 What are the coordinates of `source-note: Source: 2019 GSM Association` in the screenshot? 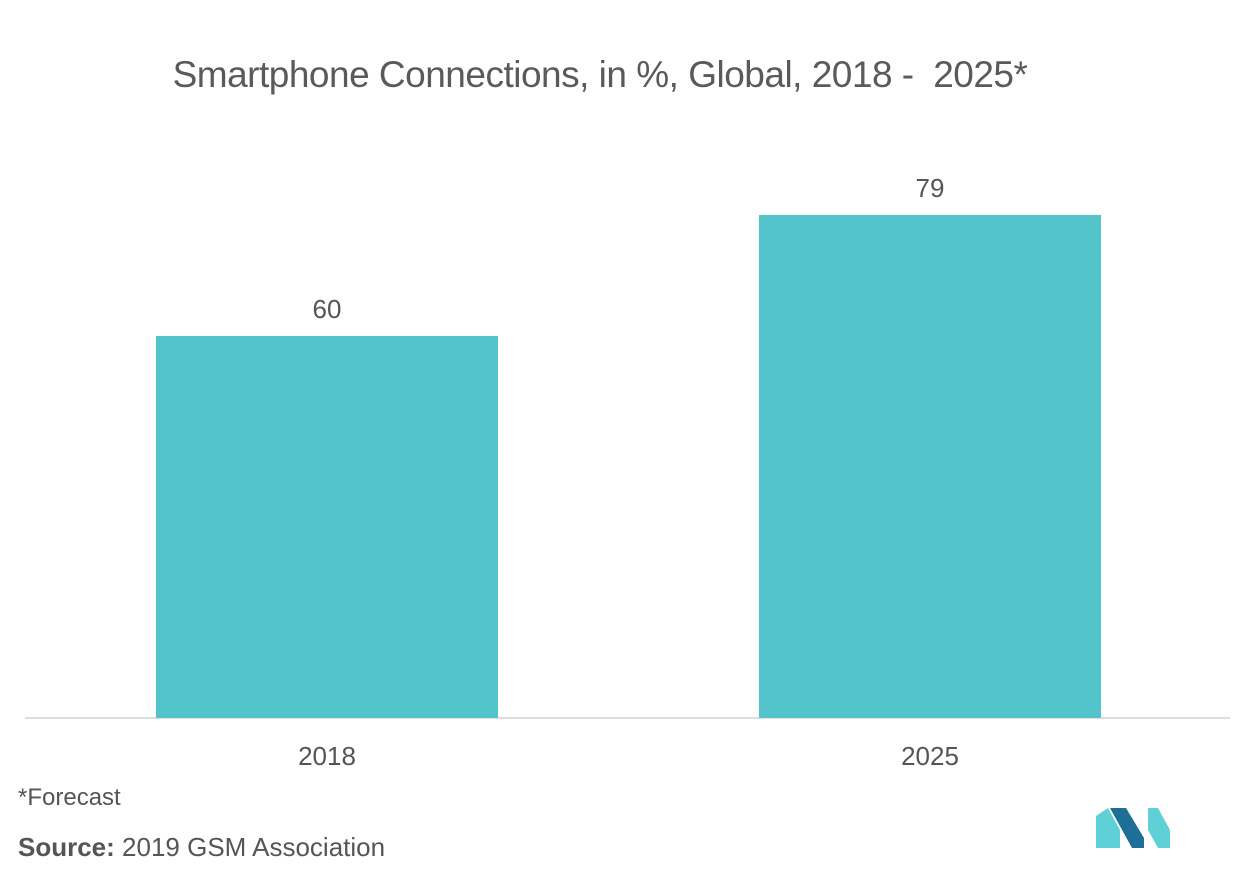 It's located at (201, 847).